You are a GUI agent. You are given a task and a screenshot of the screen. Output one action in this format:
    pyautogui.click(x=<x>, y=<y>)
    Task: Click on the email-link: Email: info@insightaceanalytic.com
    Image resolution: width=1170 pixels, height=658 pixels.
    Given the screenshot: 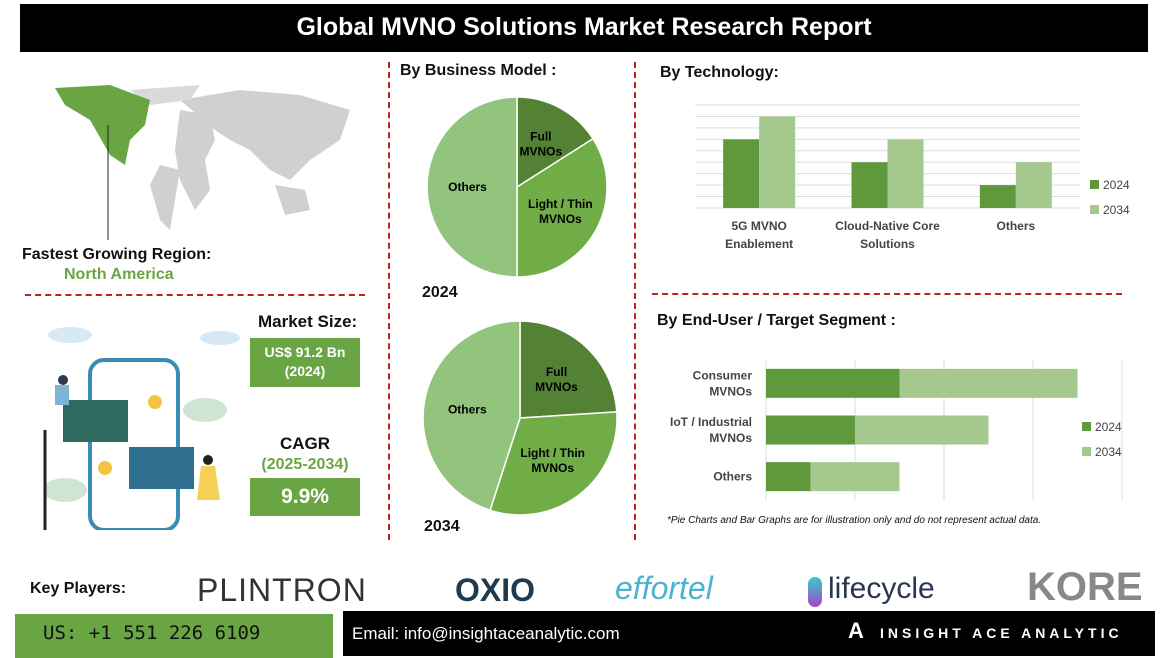 What is the action you would take?
    pyautogui.click(x=486, y=633)
    